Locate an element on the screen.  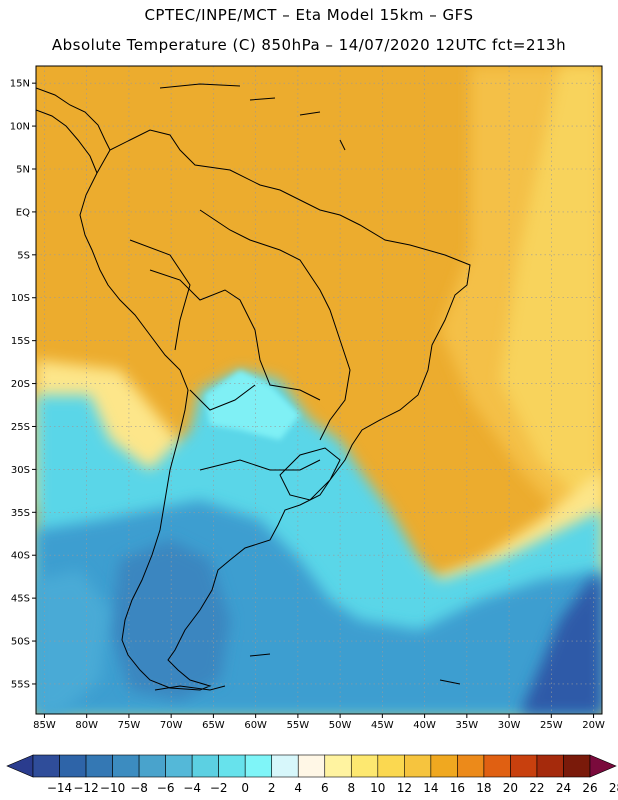
colorbar-label: 16 is located at coordinates (457, 788).